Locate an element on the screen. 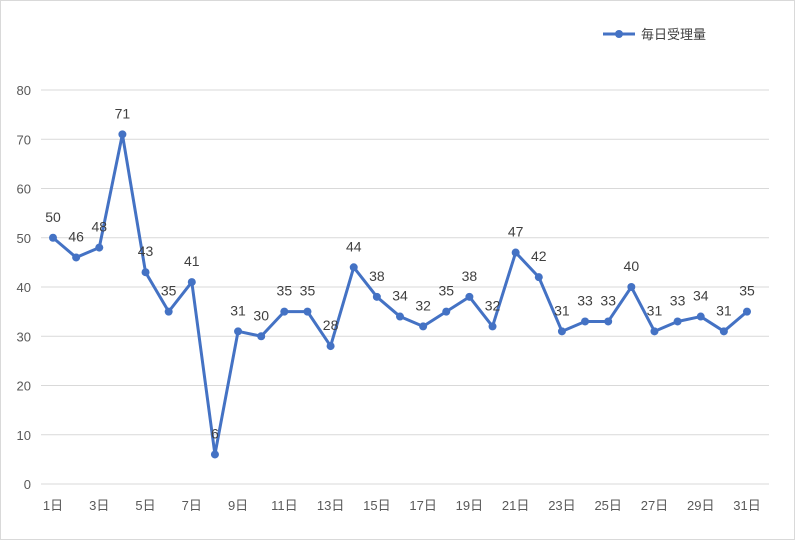  x-tick-label: 25日 is located at coordinates (607, 505).